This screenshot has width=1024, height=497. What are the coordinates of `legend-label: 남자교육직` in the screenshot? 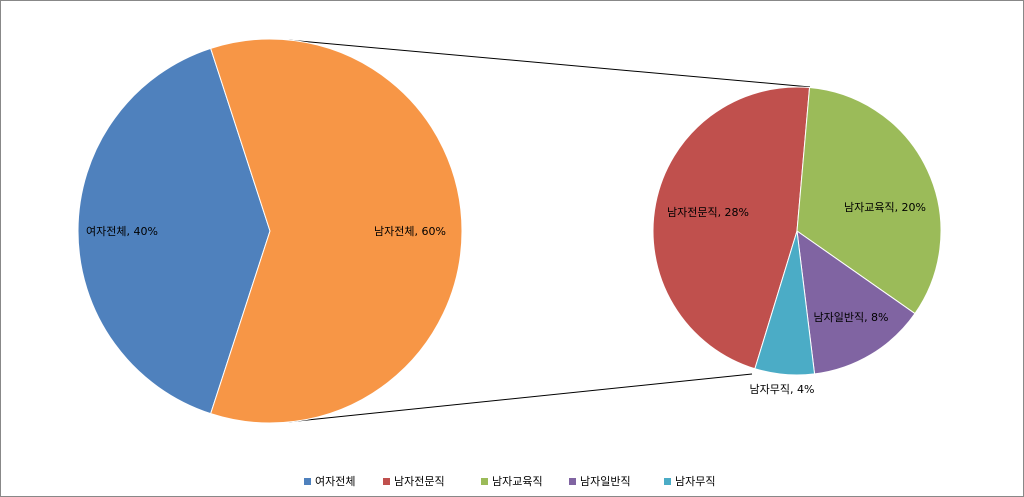 It's located at (517, 481).